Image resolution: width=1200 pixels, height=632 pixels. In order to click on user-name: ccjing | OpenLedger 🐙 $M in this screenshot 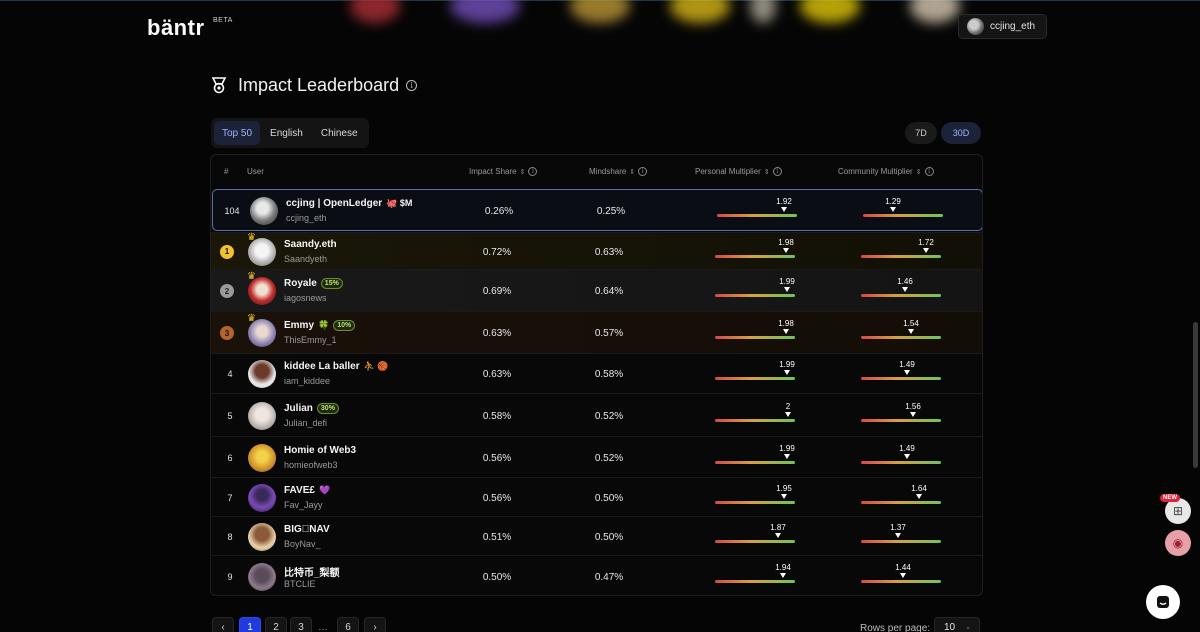, I will do `click(349, 203)`.